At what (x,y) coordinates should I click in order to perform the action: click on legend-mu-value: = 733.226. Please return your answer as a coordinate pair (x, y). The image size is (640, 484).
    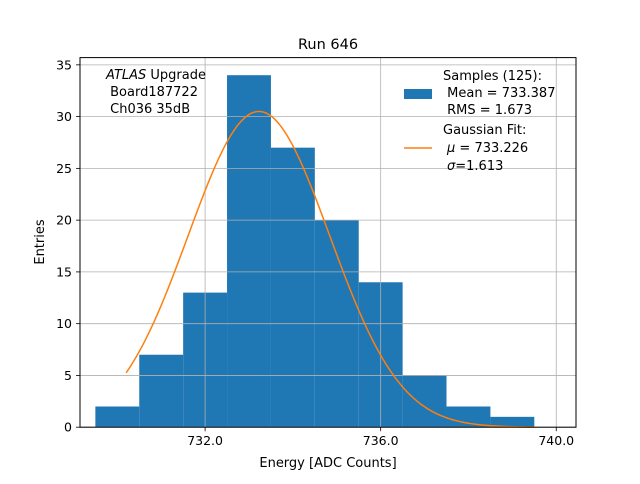
    Looking at the image, I should click on (491, 148).